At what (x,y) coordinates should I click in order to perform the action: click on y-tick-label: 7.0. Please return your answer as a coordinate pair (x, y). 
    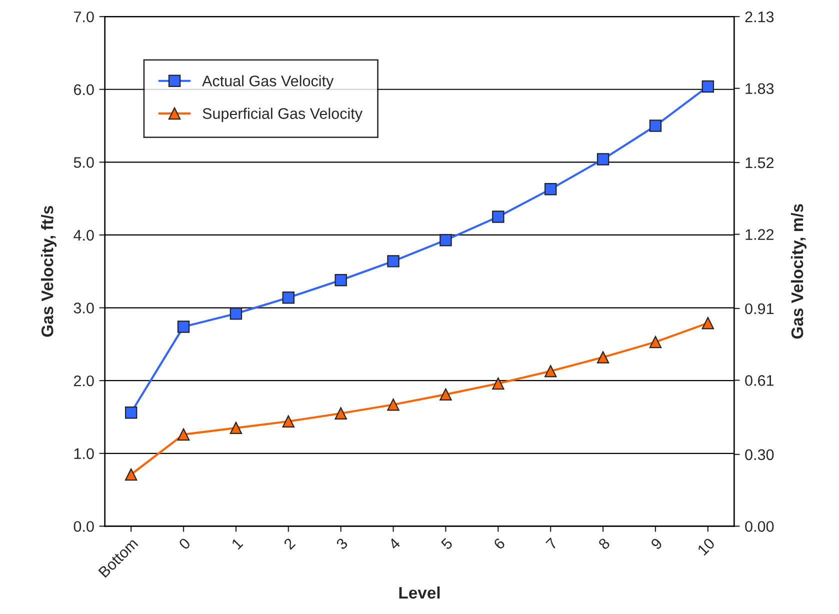
    Looking at the image, I should click on (84, 16).